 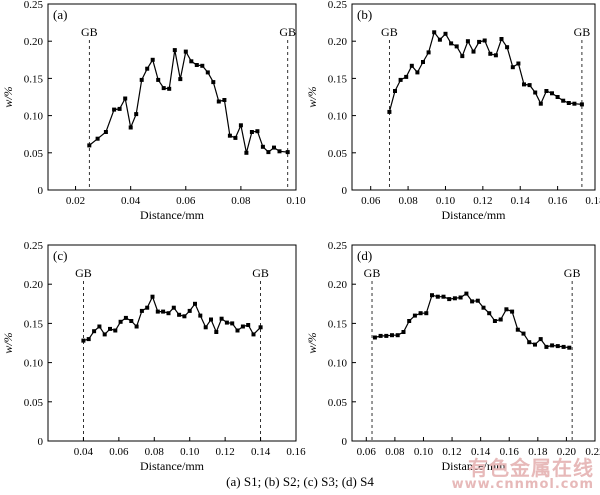 What do you see at coordinates (312, 342) in the screenshot?
I see `y-axis-label: w/%` at bounding box center [312, 342].